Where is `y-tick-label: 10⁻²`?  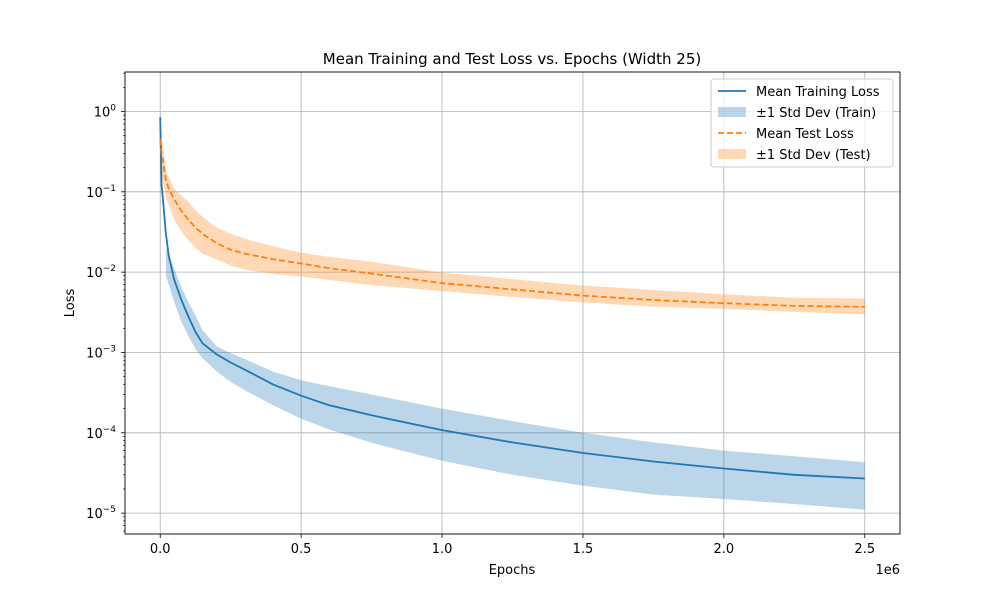
y-tick-label: 10⁻² is located at coordinates (101, 272).